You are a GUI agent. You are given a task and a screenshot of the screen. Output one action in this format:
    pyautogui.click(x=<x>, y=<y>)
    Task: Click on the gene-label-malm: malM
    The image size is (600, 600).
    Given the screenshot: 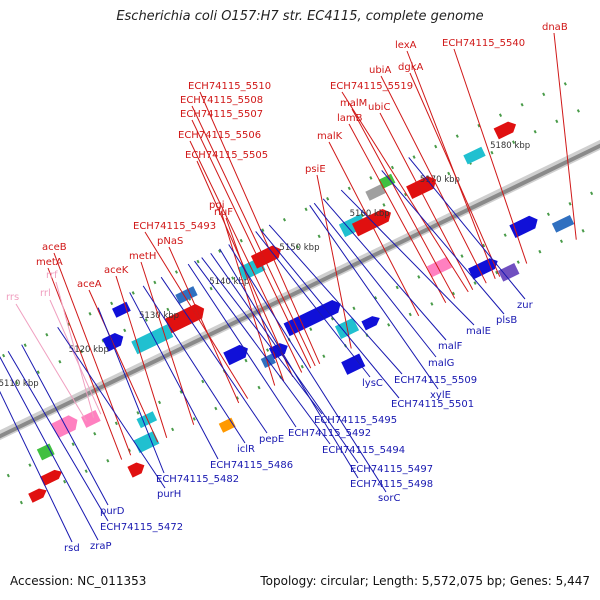 What is the action you would take?
    pyautogui.click(x=353, y=103)
    